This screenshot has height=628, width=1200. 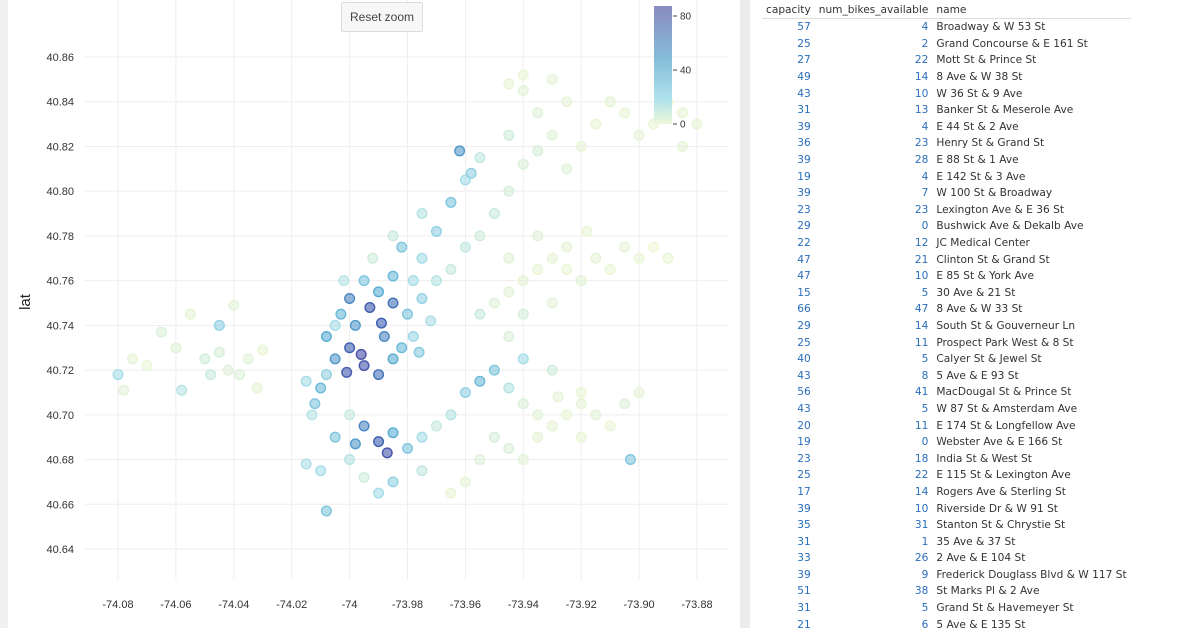 I want to click on table-row: 43 5 W 87 St & Amsterdam Ave, so click(x=946, y=409).